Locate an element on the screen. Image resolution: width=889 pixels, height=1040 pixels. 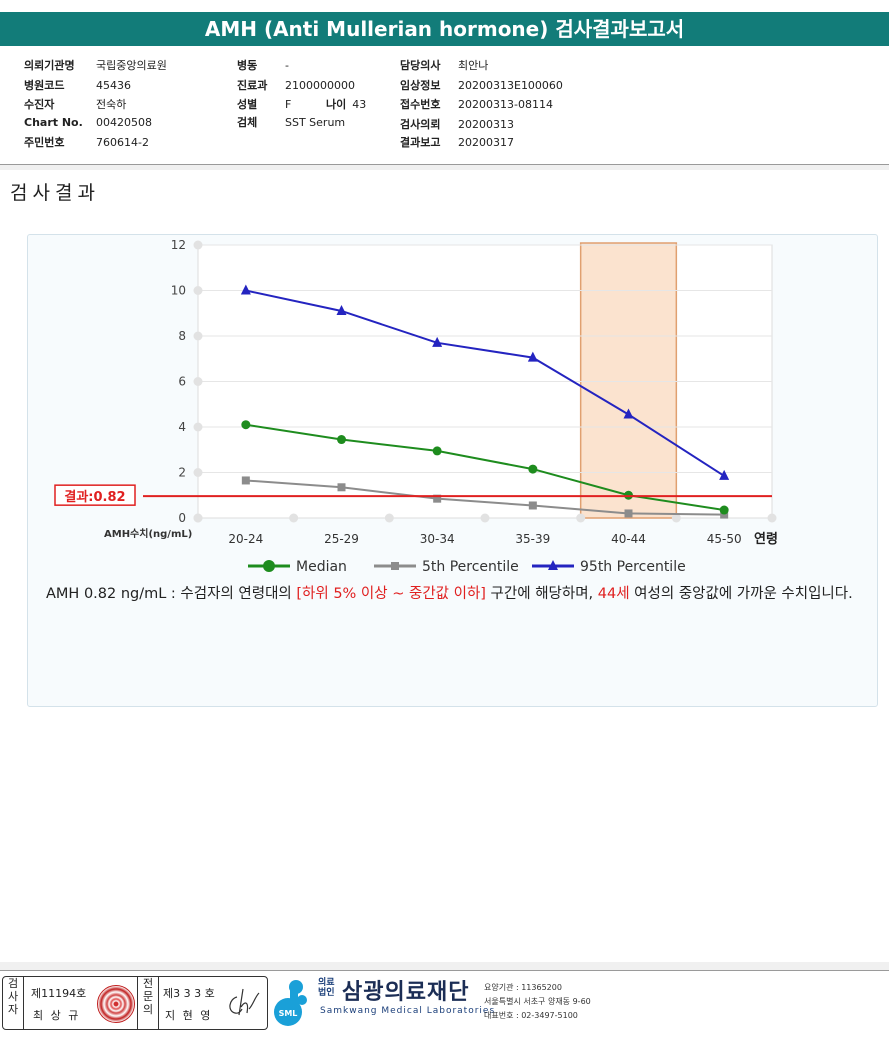
legend-label: Median is located at coordinates (321, 567).